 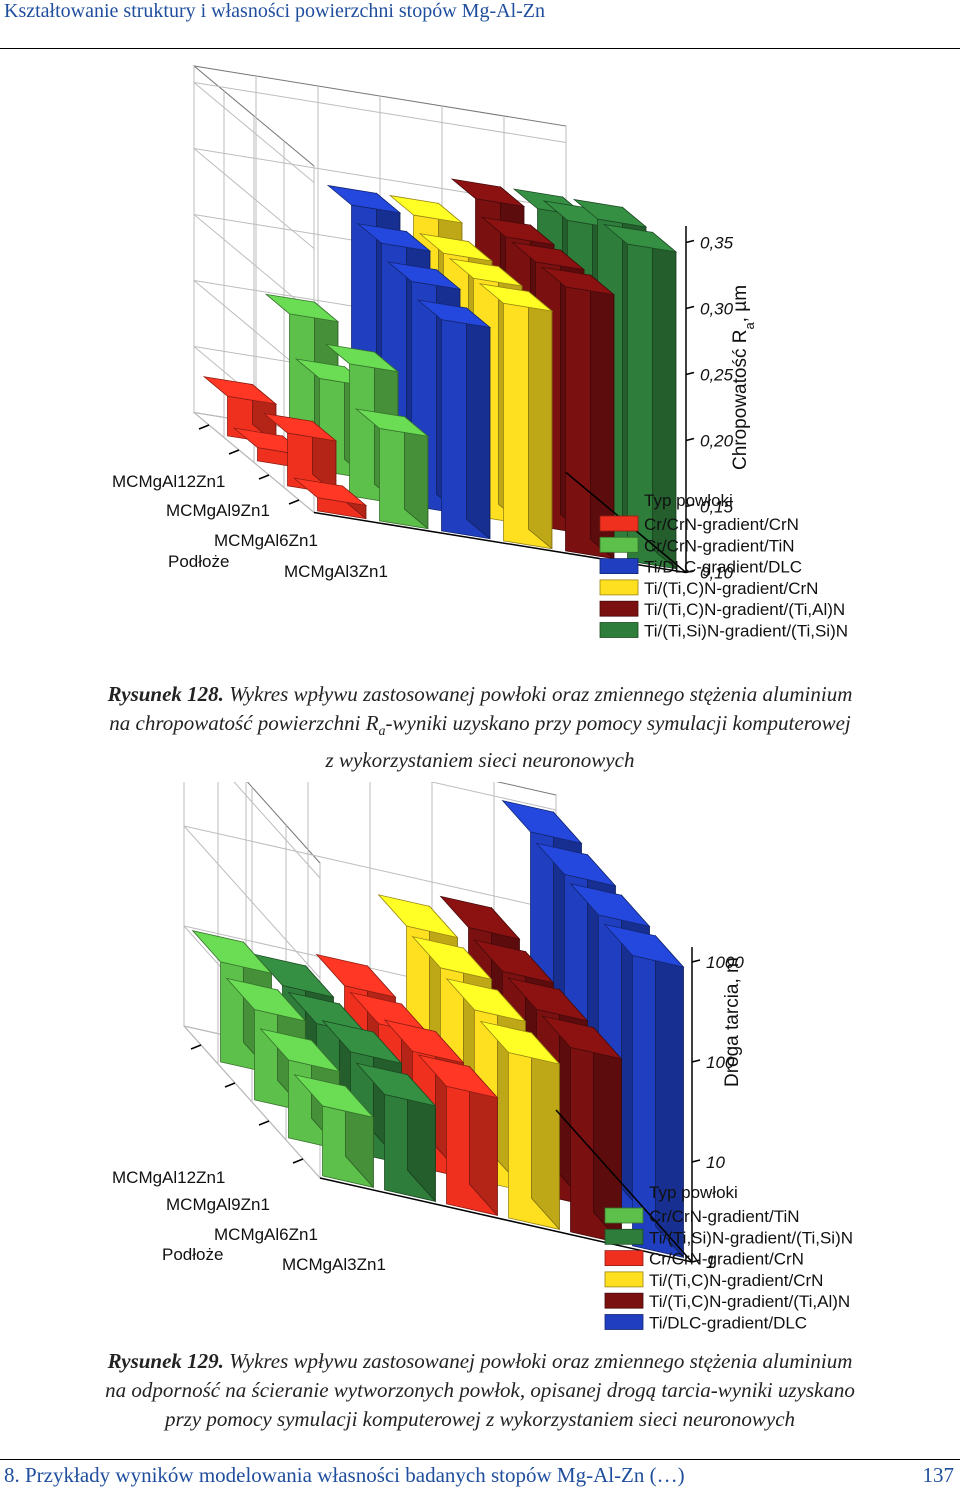 What do you see at coordinates (382, 732) in the screenshot?
I see `figure-128-caption-sub: a` at bounding box center [382, 732].